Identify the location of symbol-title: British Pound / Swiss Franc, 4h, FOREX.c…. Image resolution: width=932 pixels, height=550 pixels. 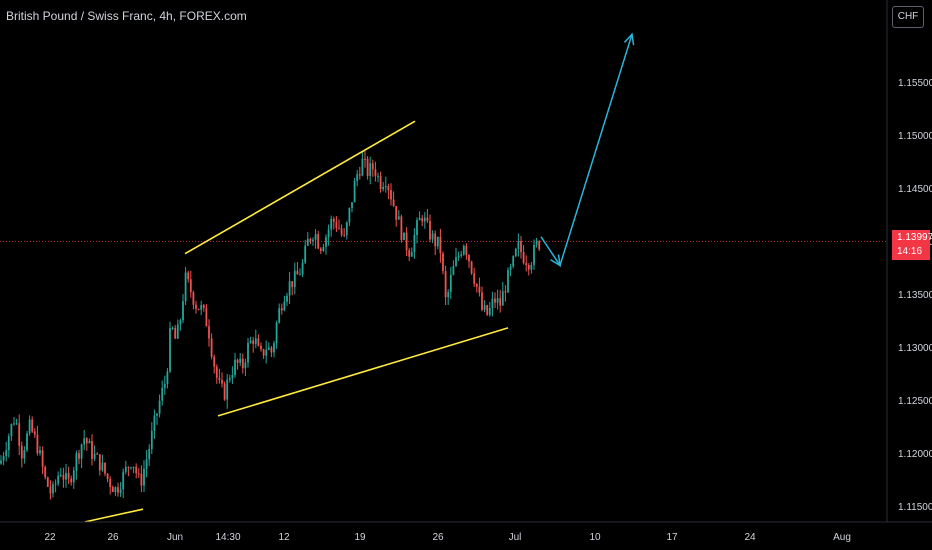
(126, 16).